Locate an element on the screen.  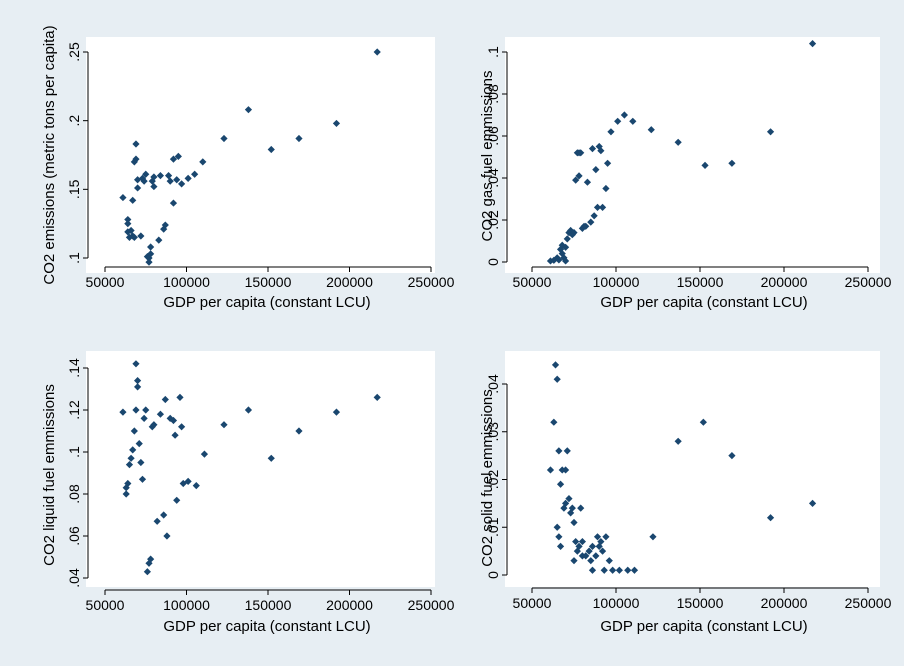
y-axis-label: CO2 solid fuel emmissions is located at coordinates (487, 478).